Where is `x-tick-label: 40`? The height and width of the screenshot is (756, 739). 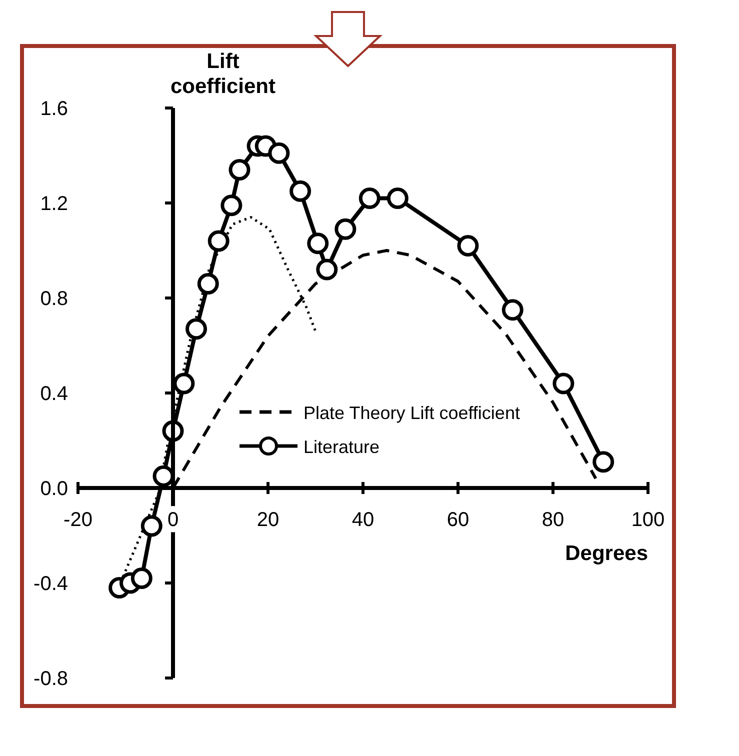 x-tick-label: 40 is located at coordinates (363, 520).